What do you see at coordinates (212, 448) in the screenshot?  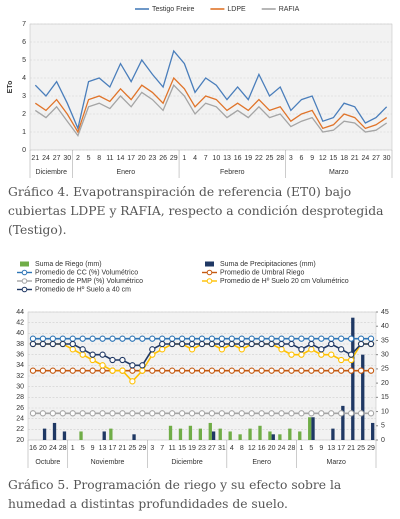 I see `x-tick-label: 27` at bounding box center [212, 448].